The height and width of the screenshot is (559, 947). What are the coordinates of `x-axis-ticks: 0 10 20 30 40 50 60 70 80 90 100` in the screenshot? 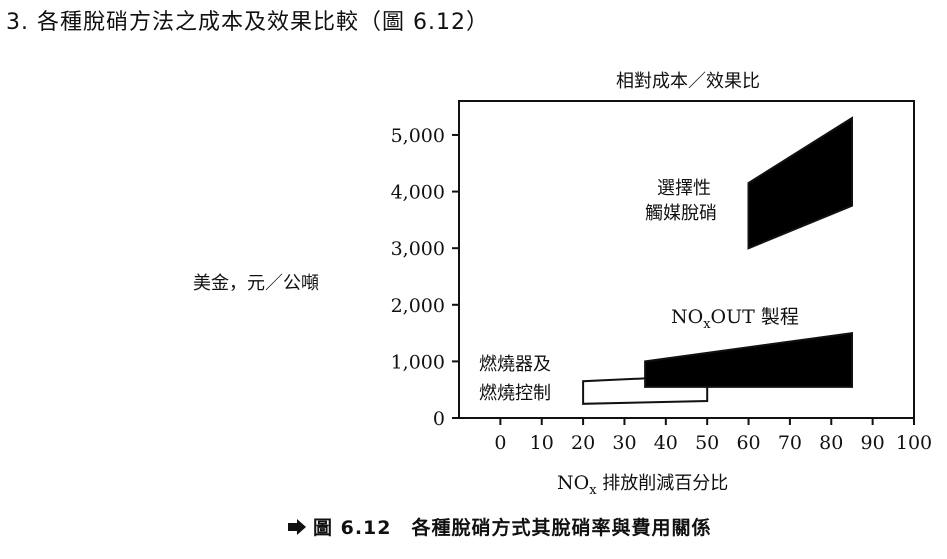 It's located at (713, 436).